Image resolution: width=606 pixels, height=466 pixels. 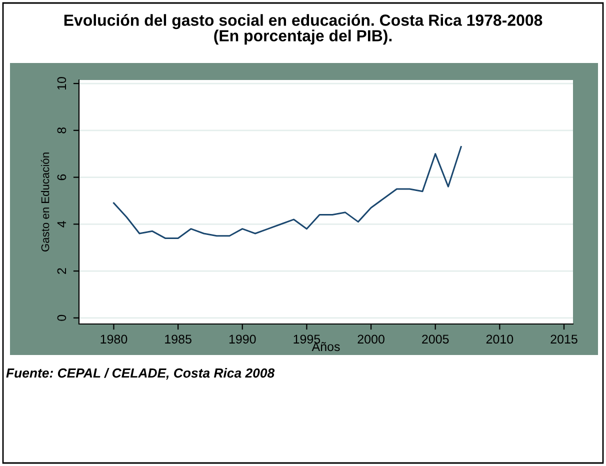 I want to click on x-tick-label: 1990, so click(x=242, y=339).